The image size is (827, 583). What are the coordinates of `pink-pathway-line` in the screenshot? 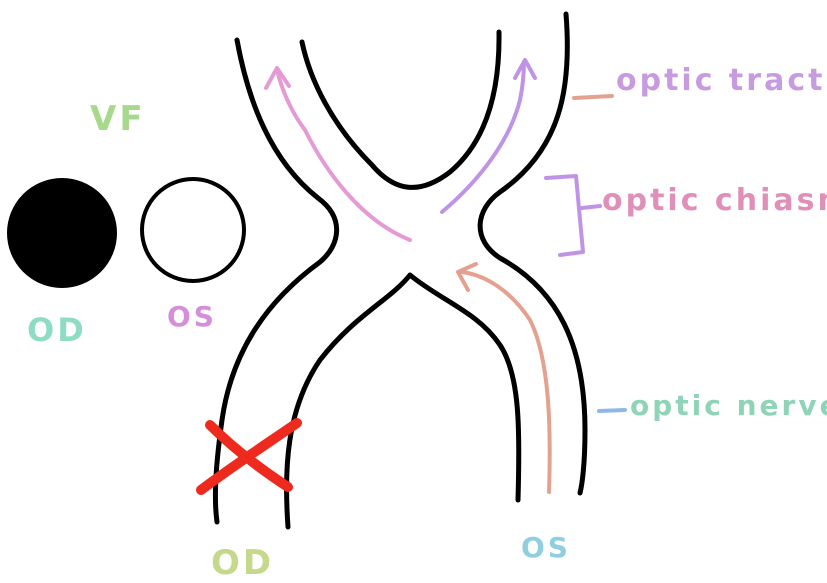 It's located at (343, 155).